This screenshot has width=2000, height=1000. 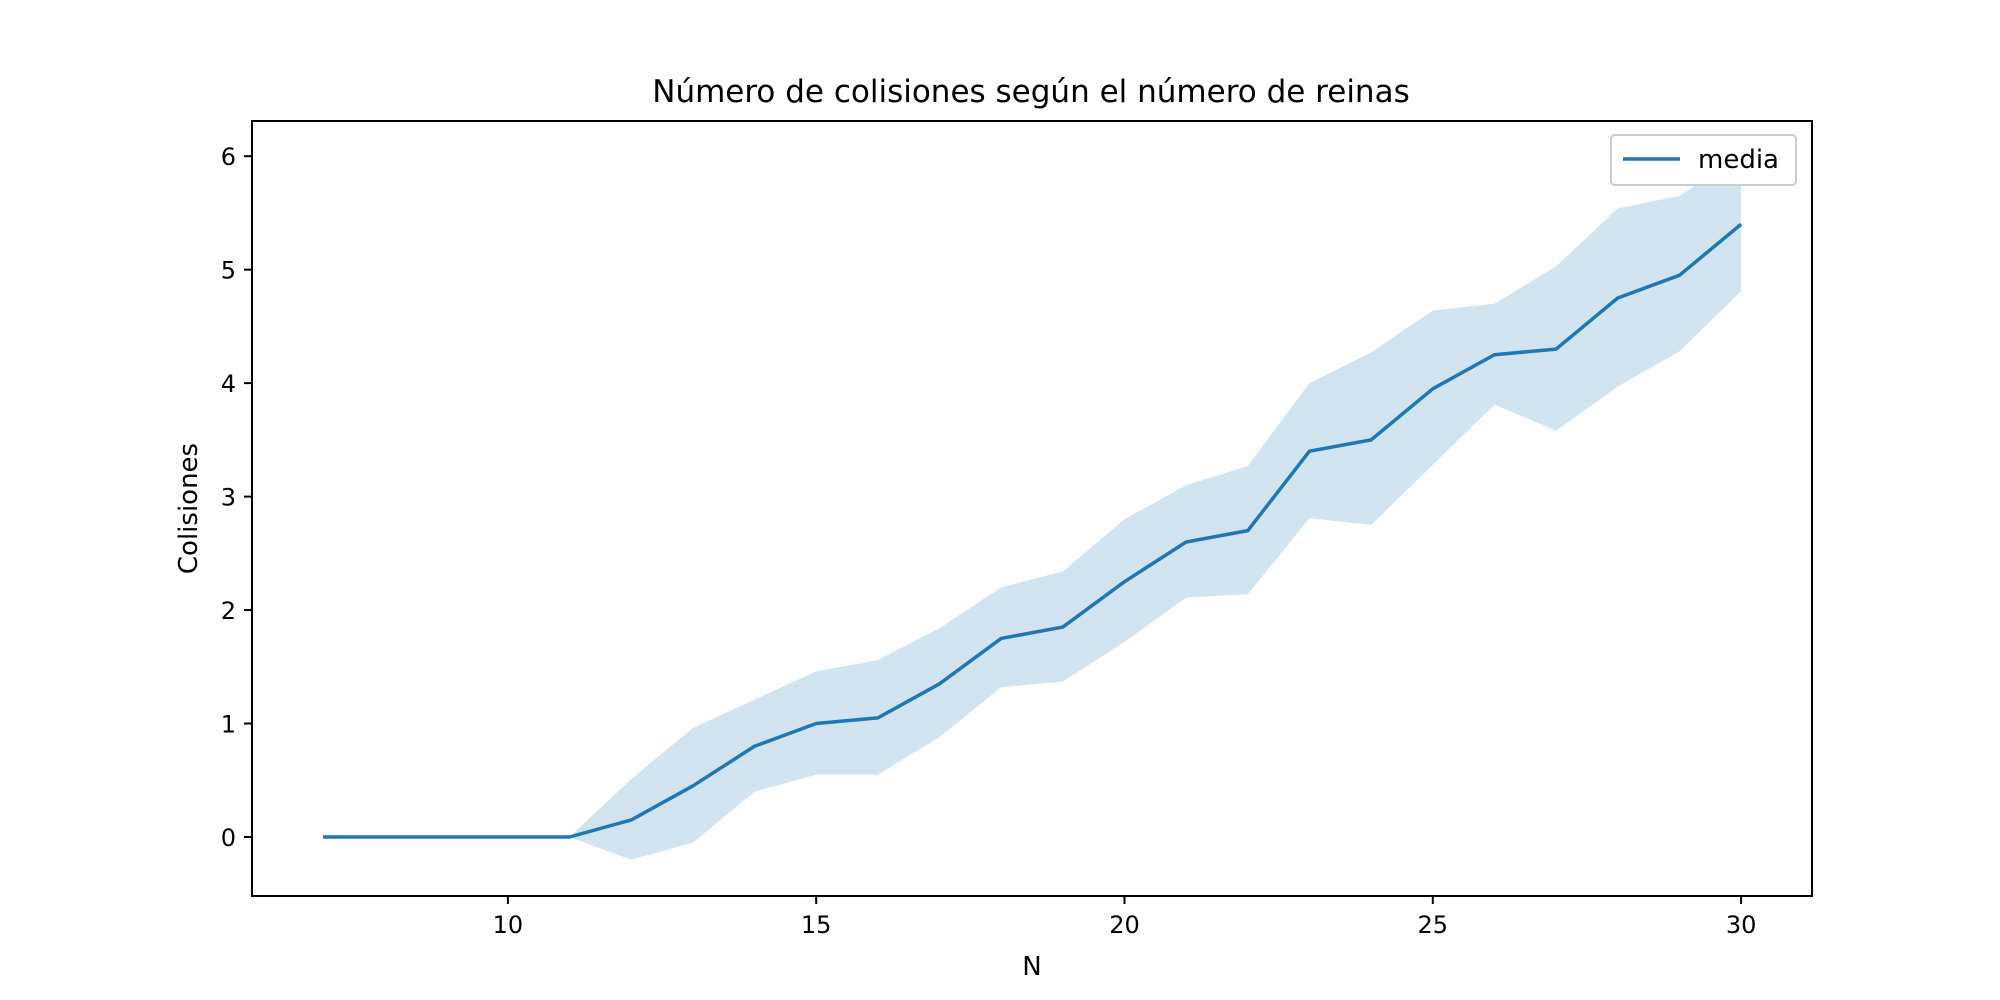 What do you see at coordinates (1433, 925) in the screenshot?
I see `x-tick-label: 25` at bounding box center [1433, 925].